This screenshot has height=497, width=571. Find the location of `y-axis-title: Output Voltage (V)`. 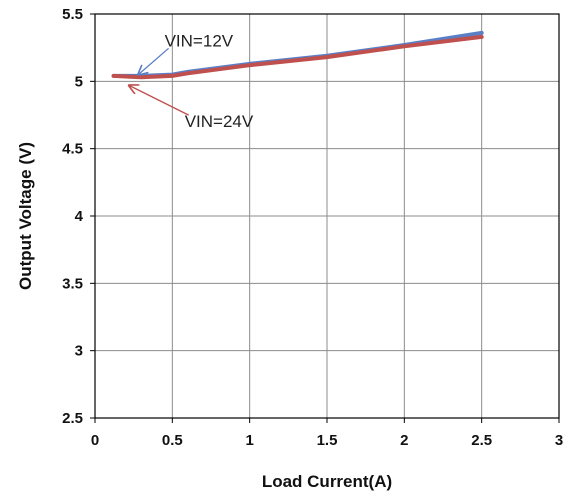

y-axis-title: Output Voltage (V) is located at coordinates (25, 216).